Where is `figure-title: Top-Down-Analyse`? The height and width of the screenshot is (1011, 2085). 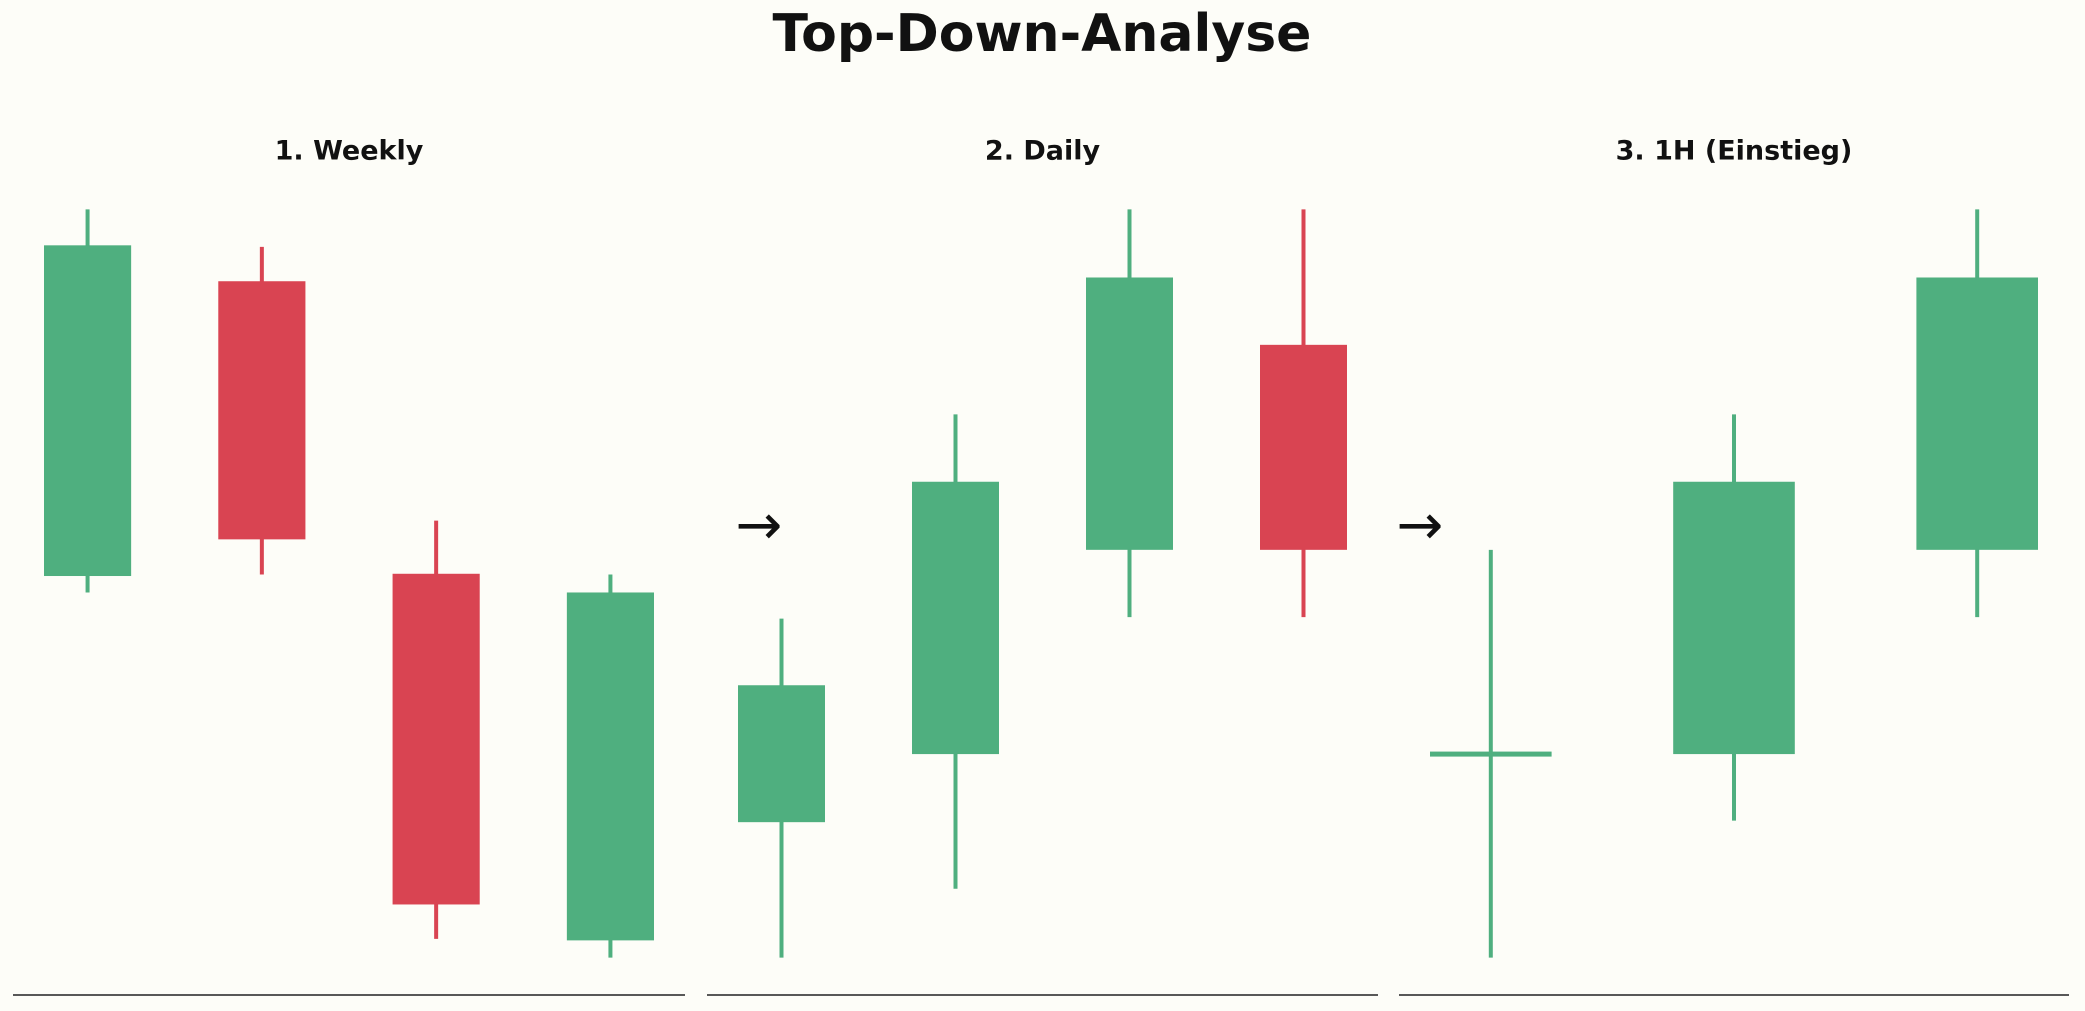 figure-title: Top-Down-Analyse is located at coordinates (1042, 34).